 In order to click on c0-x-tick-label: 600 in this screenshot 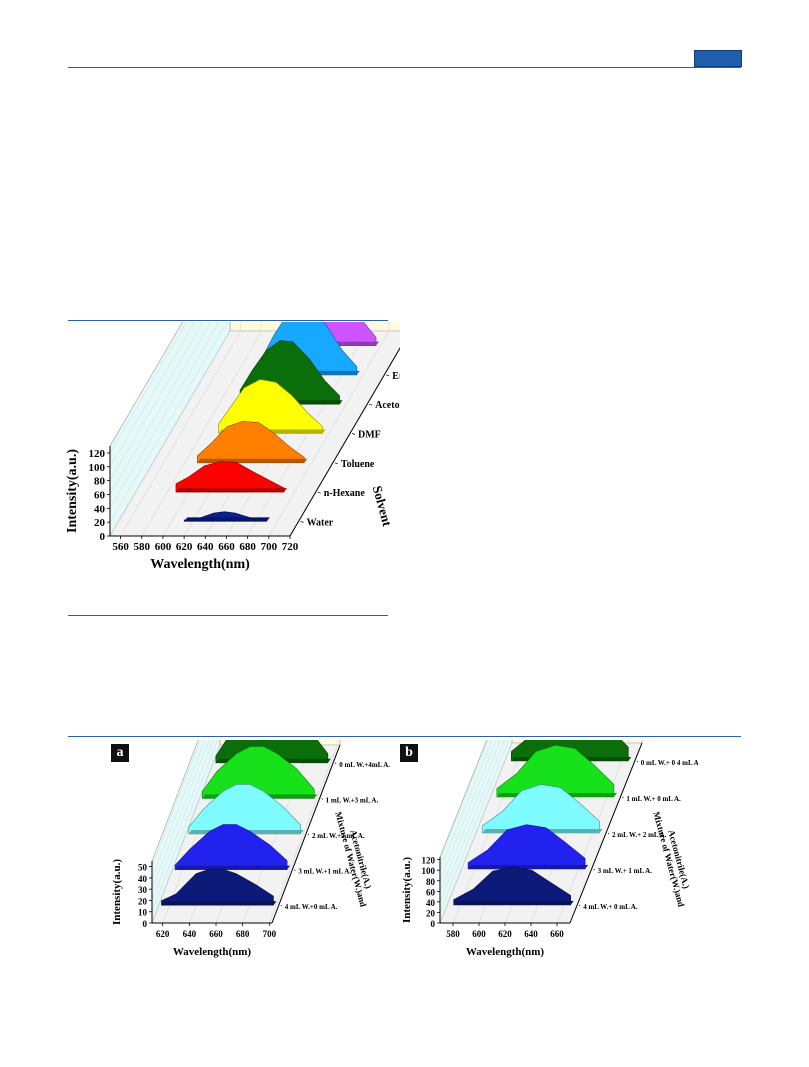, I will do `click(163, 547)`.